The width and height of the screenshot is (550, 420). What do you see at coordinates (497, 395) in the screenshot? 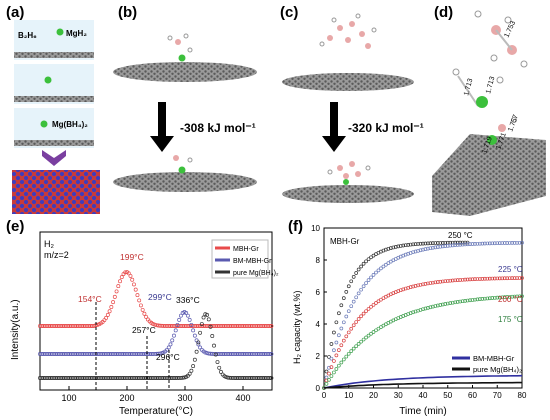
I see `x-tick-label: 70` at bounding box center [497, 395].